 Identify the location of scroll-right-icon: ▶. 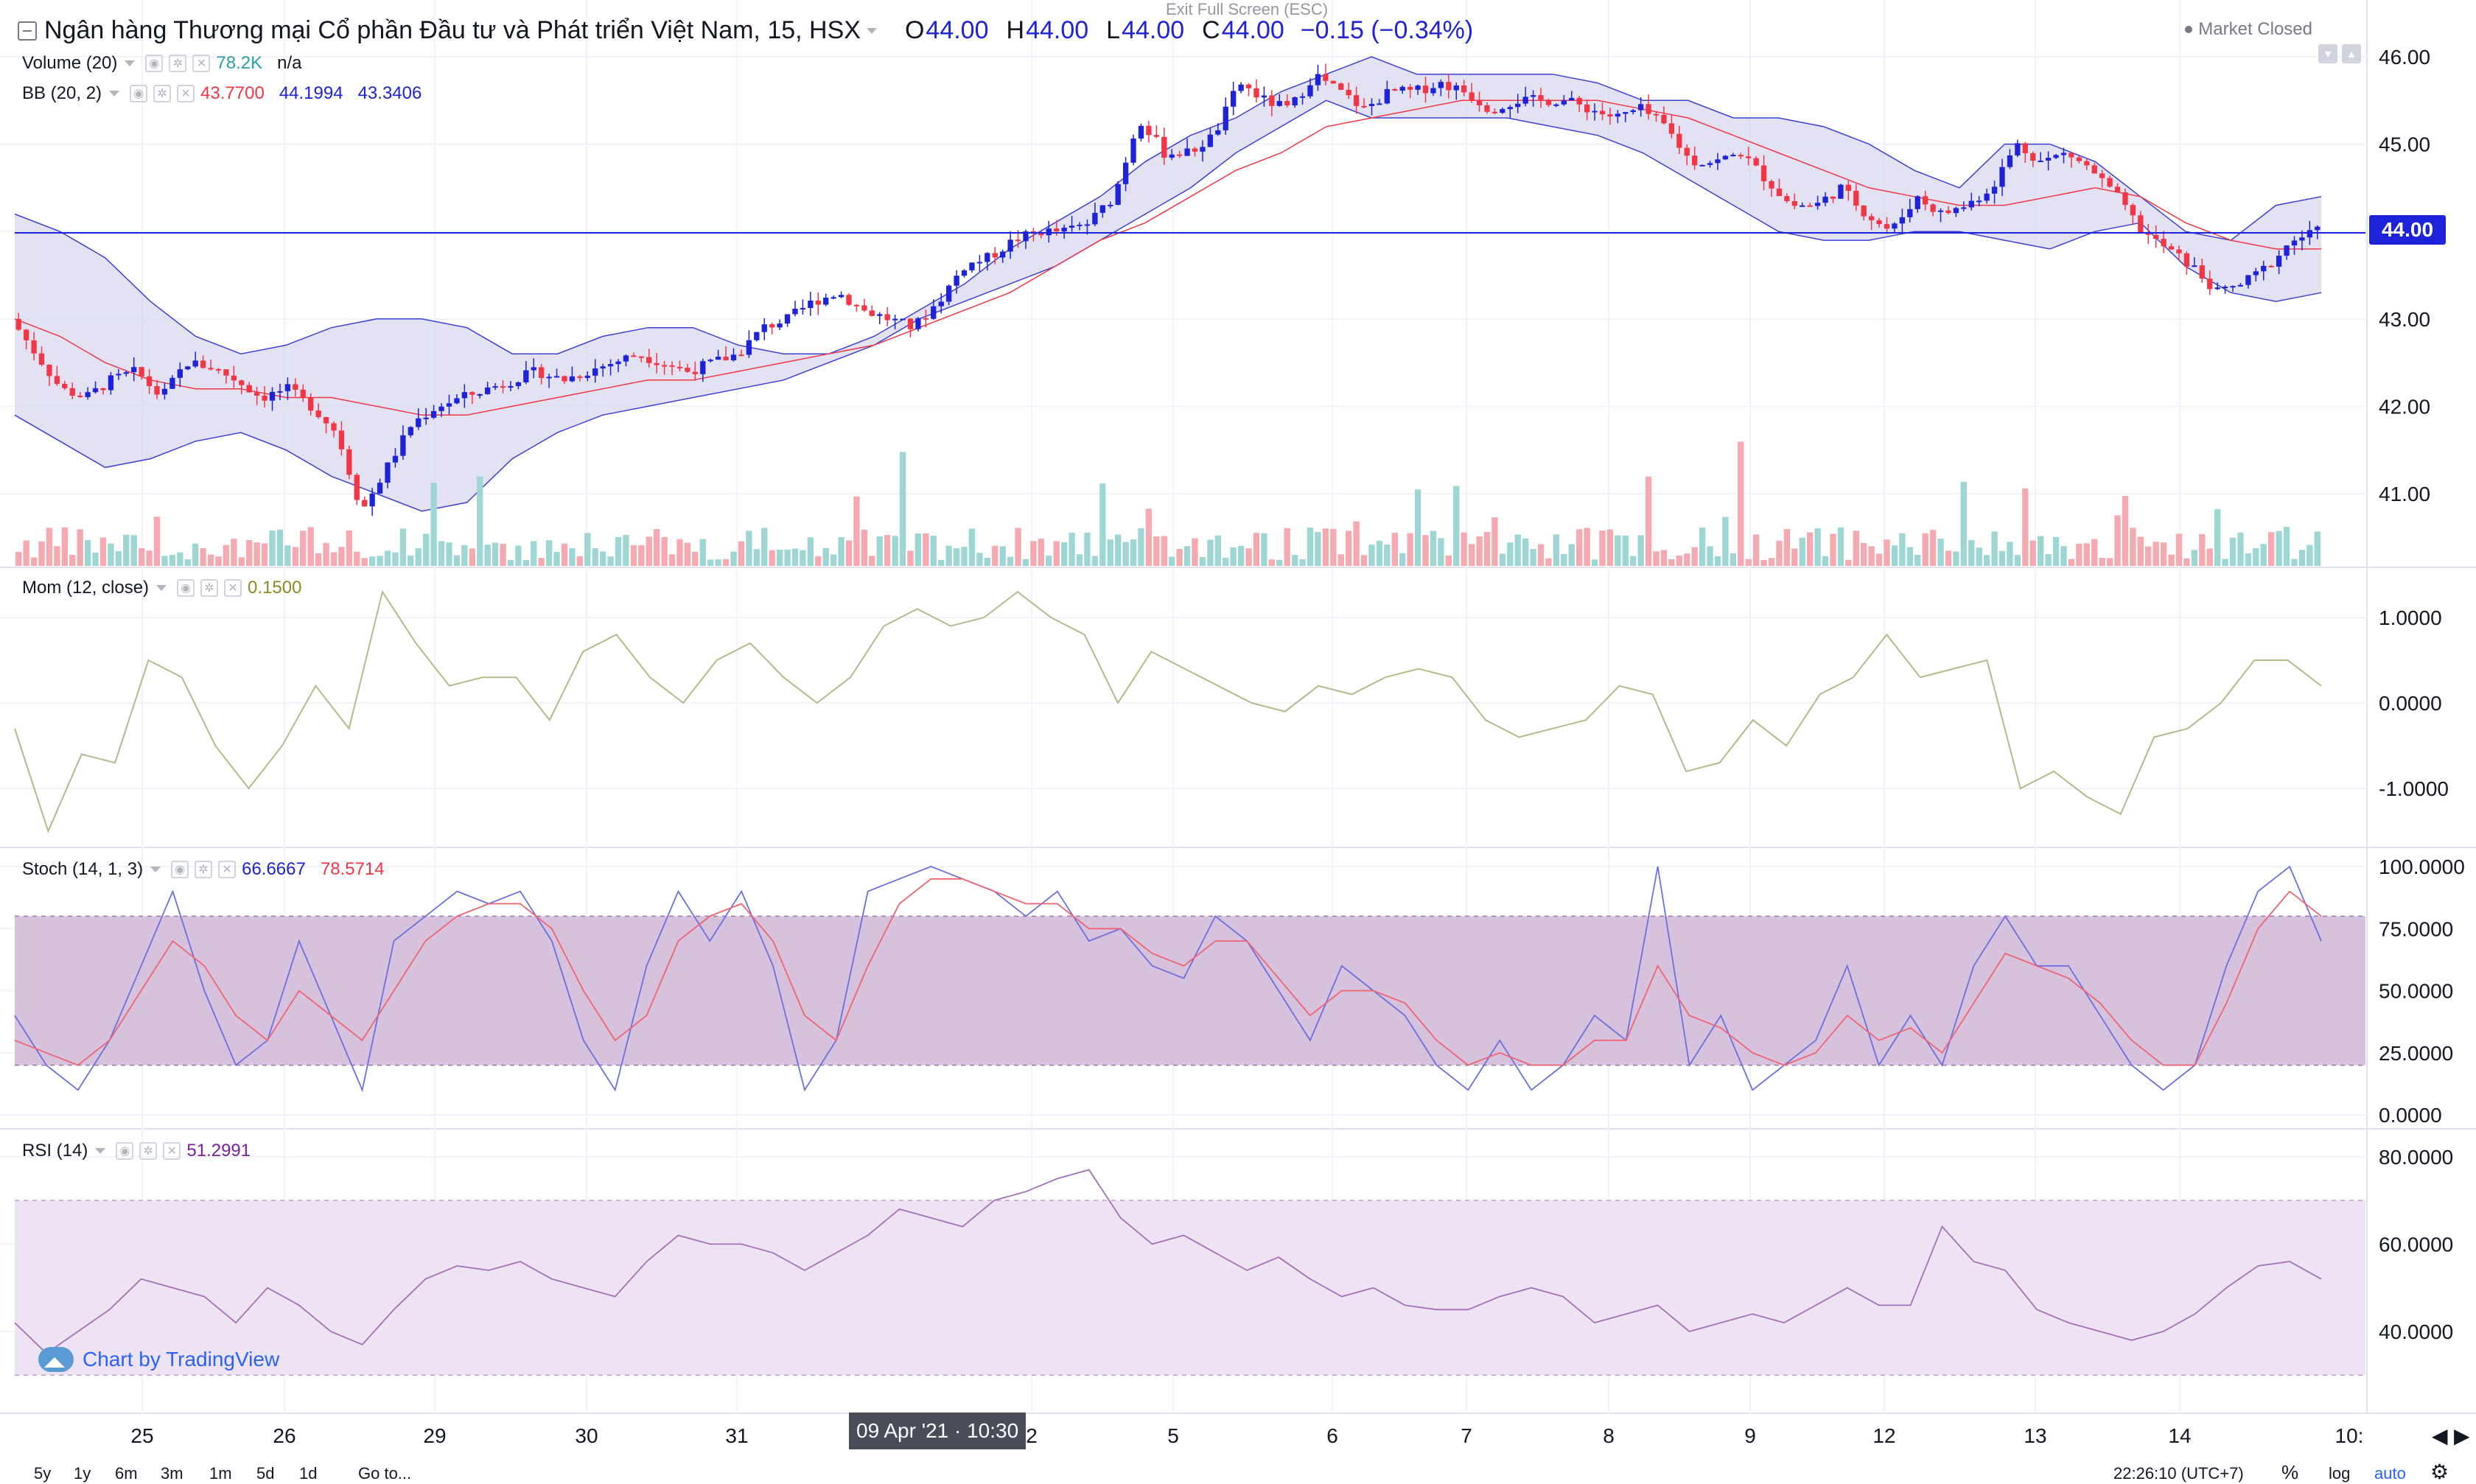
(2462, 1435).